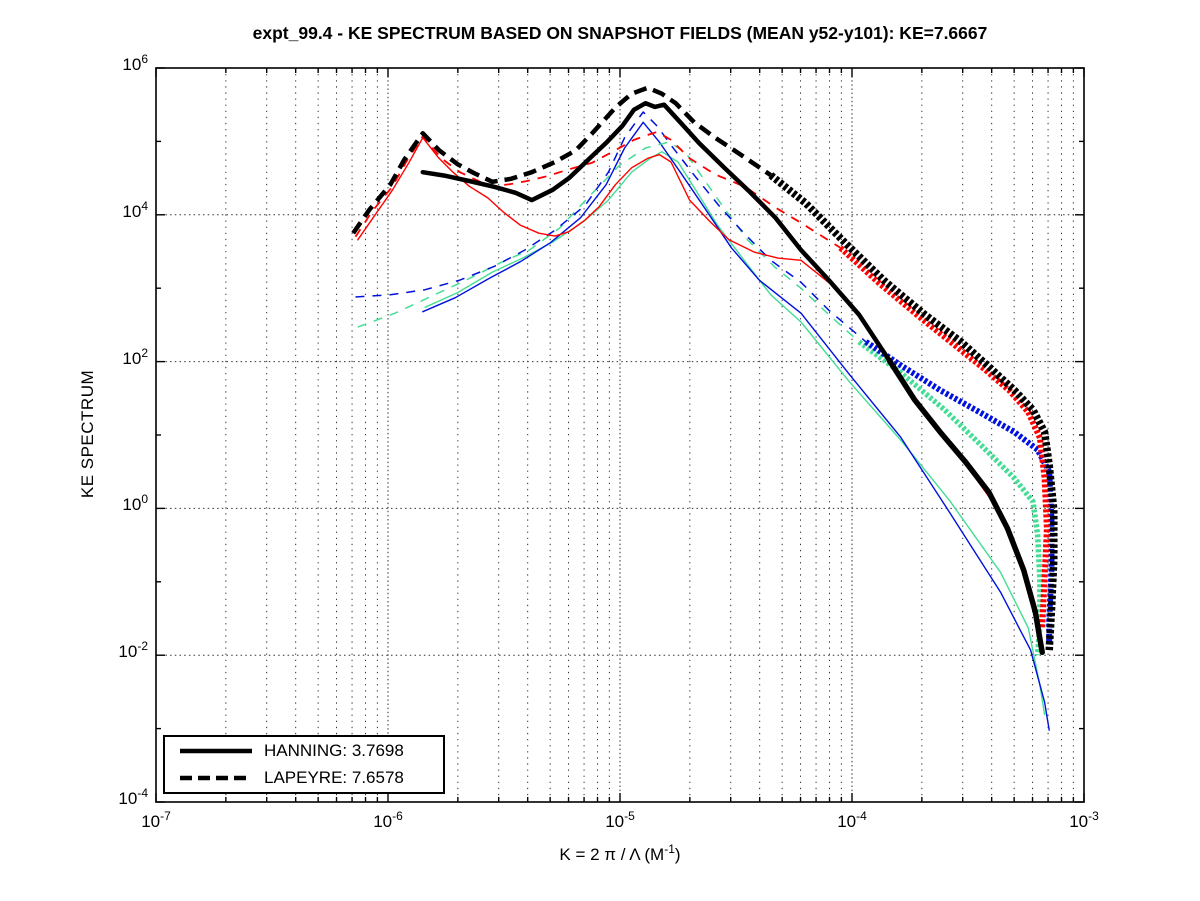 The image size is (1200, 901). I want to click on x-axis-label-text: K = 2 π / Λ (M, so click(612, 854).